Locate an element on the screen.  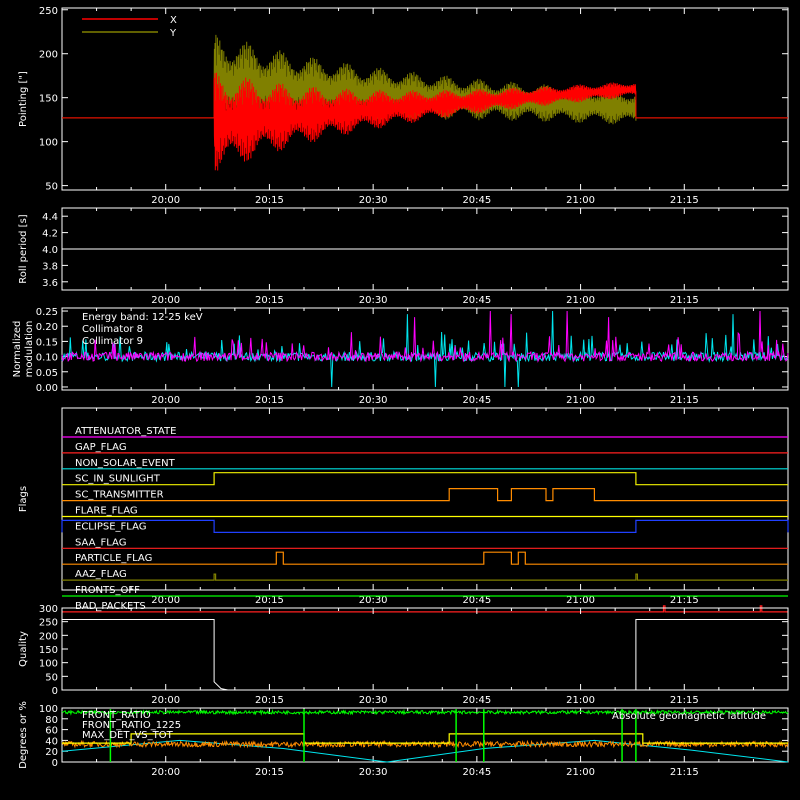
pointing-time-label: 20:00 is located at coordinates (165, 200).